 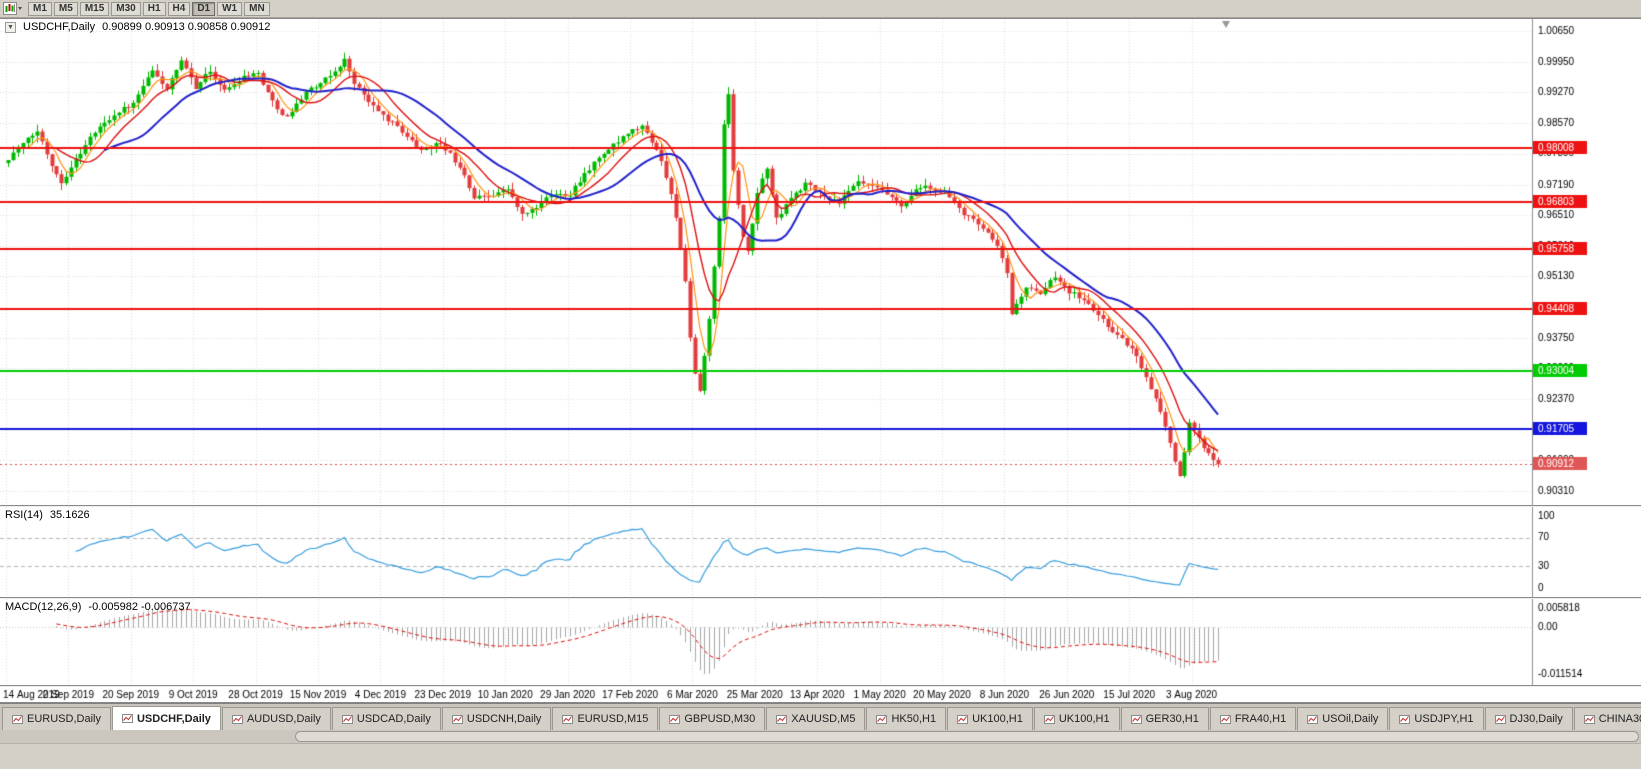 I want to click on tab-dj30-daily: DJ30,Daily, so click(x=1528, y=718).